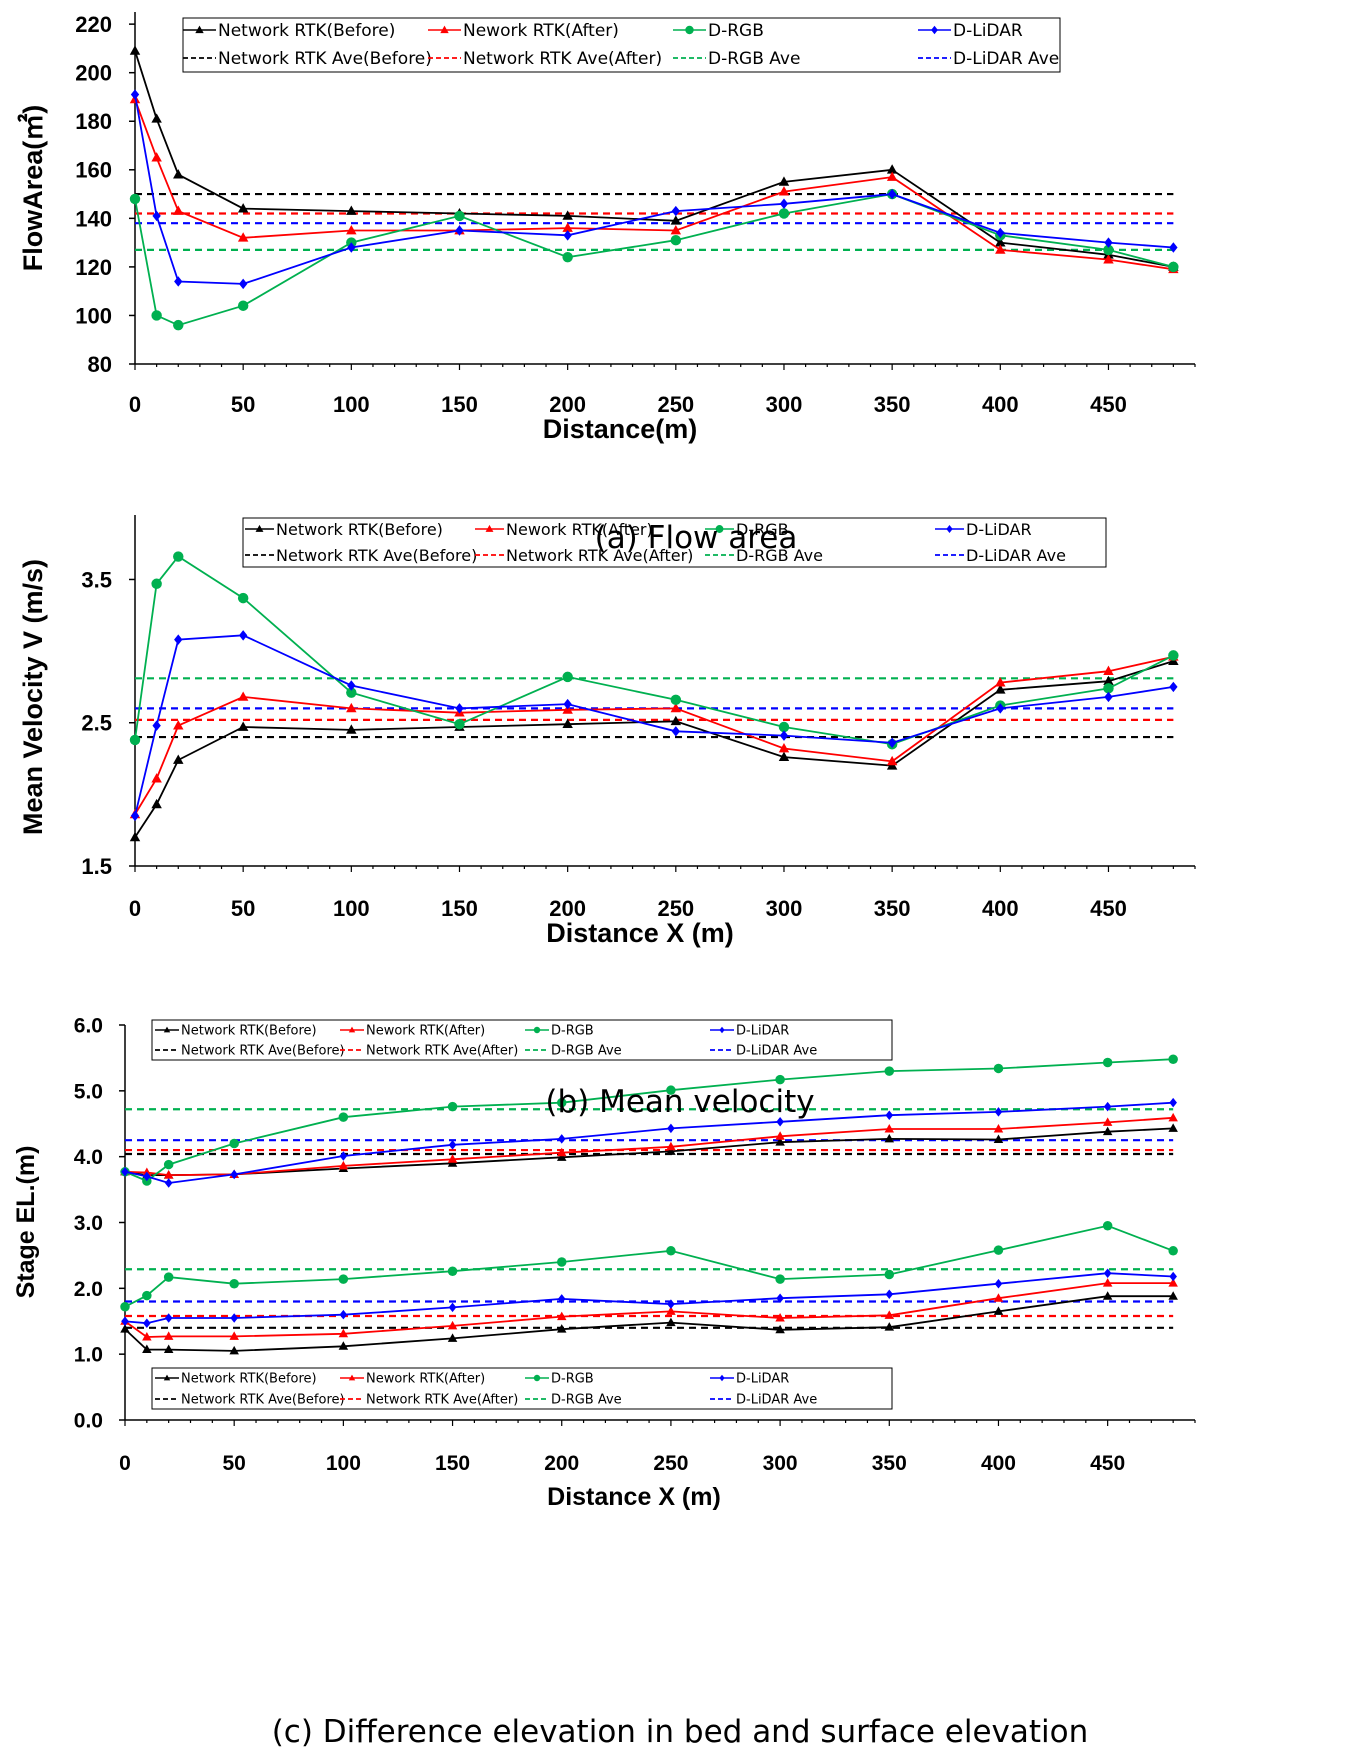  Describe the element at coordinates (96, 723) in the screenshot. I see `chart1-y-tick-label: 2.5` at that location.